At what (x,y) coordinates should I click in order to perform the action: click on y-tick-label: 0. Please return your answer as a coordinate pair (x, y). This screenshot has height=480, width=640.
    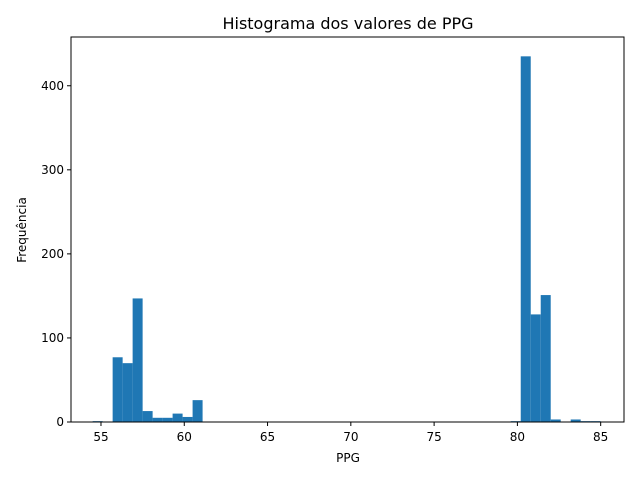
    Looking at the image, I should click on (60, 422).